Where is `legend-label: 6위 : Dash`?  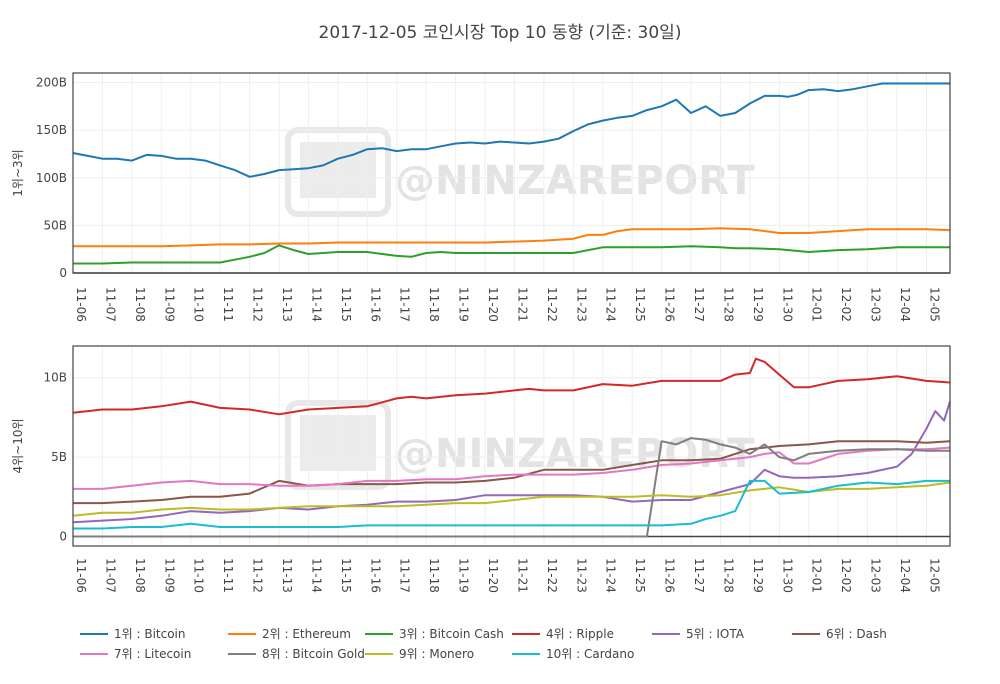 legend-label: 6위 : Dash is located at coordinates (856, 634).